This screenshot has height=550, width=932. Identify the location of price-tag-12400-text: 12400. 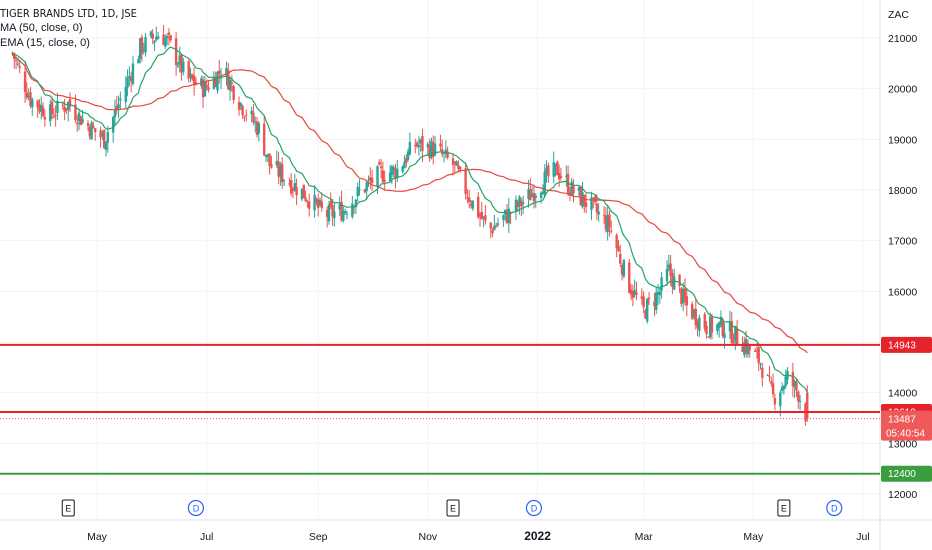
(902, 474).